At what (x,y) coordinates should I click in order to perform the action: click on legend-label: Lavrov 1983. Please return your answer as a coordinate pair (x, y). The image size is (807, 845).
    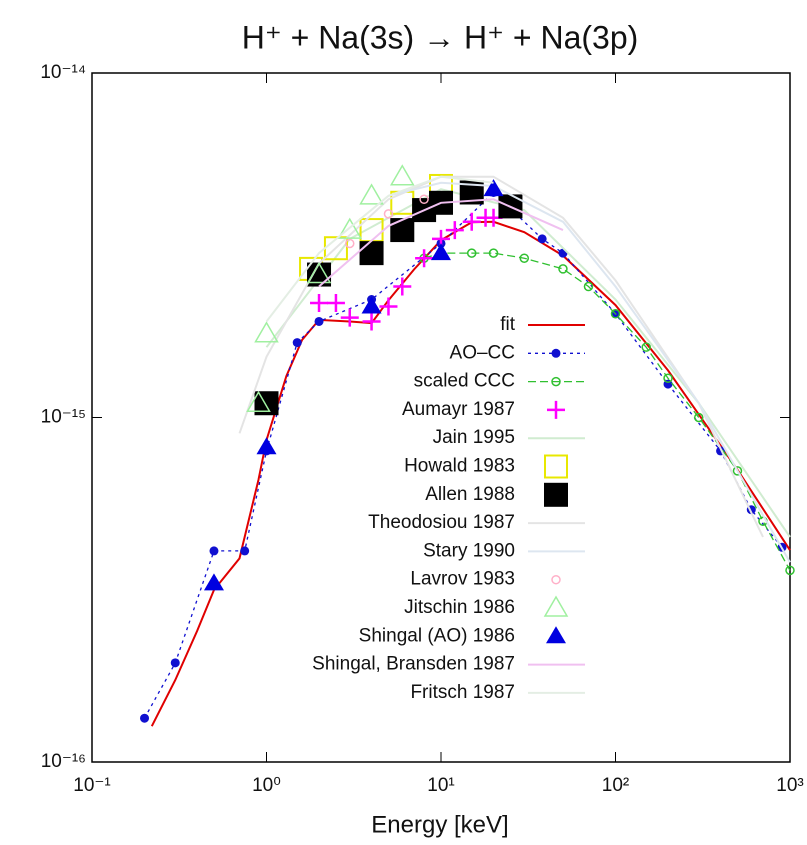
    Looking at the image, I should click on (462, 579).